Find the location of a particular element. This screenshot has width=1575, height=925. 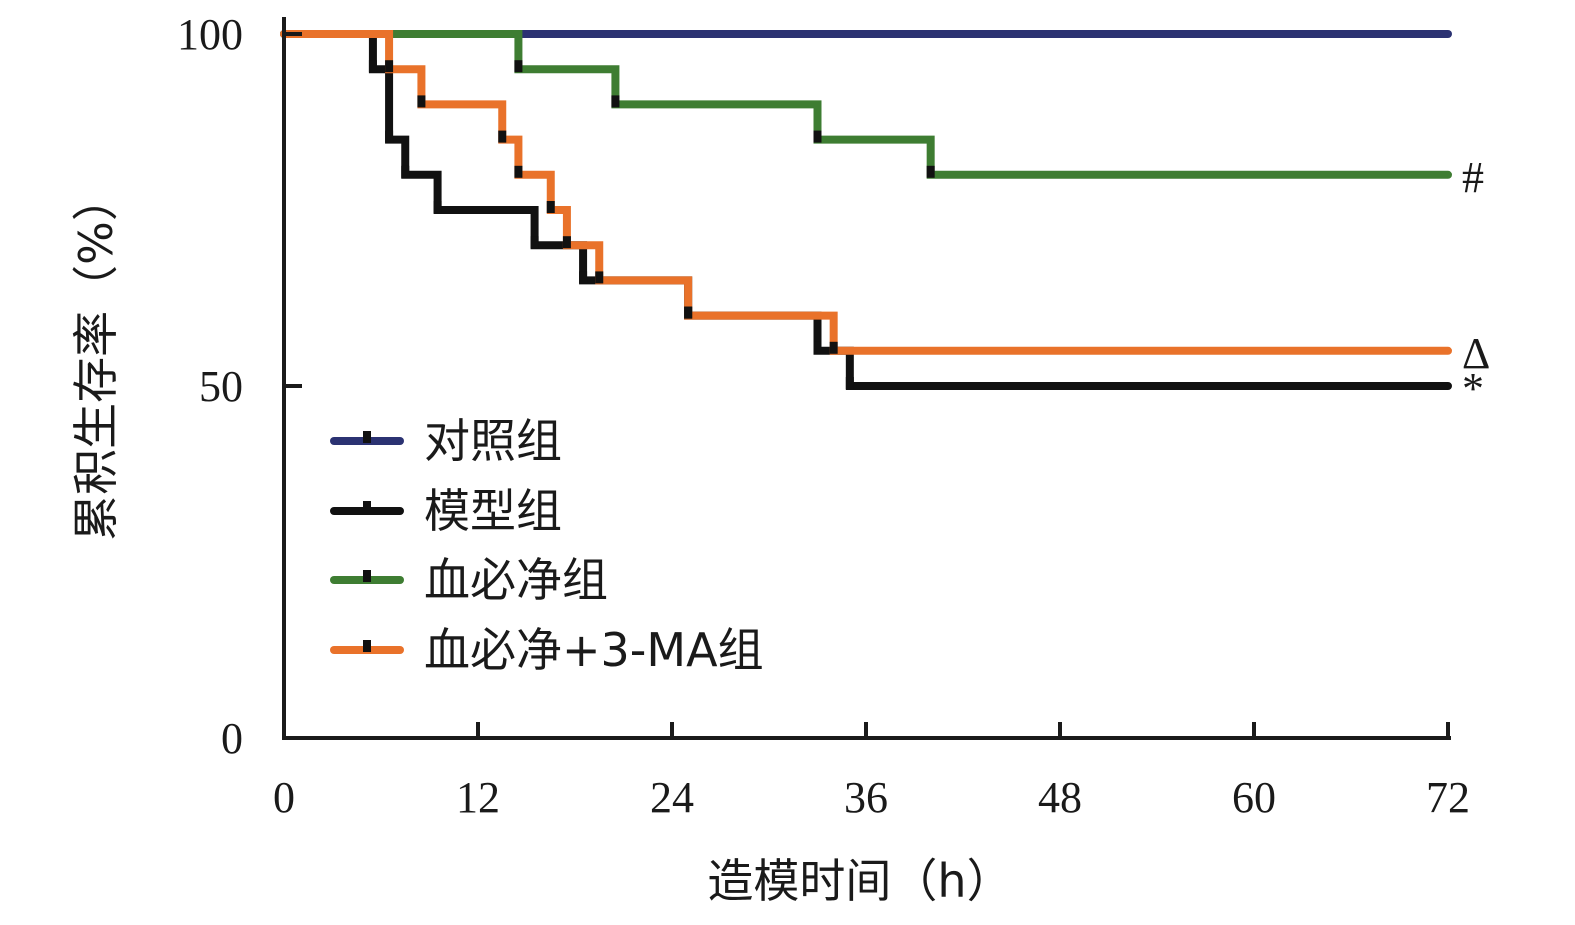

y-tick-label: 0 is located at coordinates (232, 738).